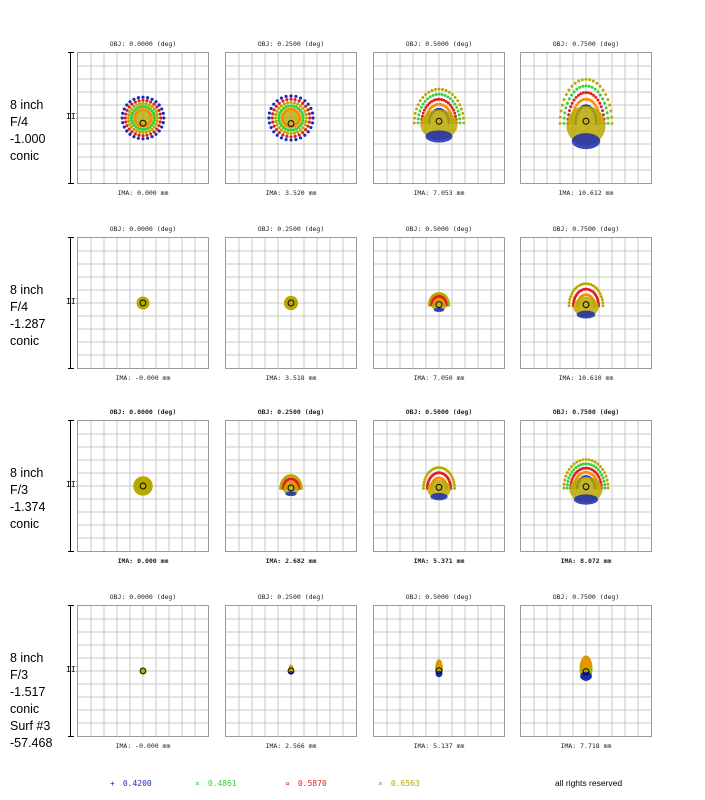 The image size is (705, 800). What do you see at coordinates (291, 561) in the screenshot?
I see `image-height-label: IMA: 2.682 mm` at bounding box center [291, 561].